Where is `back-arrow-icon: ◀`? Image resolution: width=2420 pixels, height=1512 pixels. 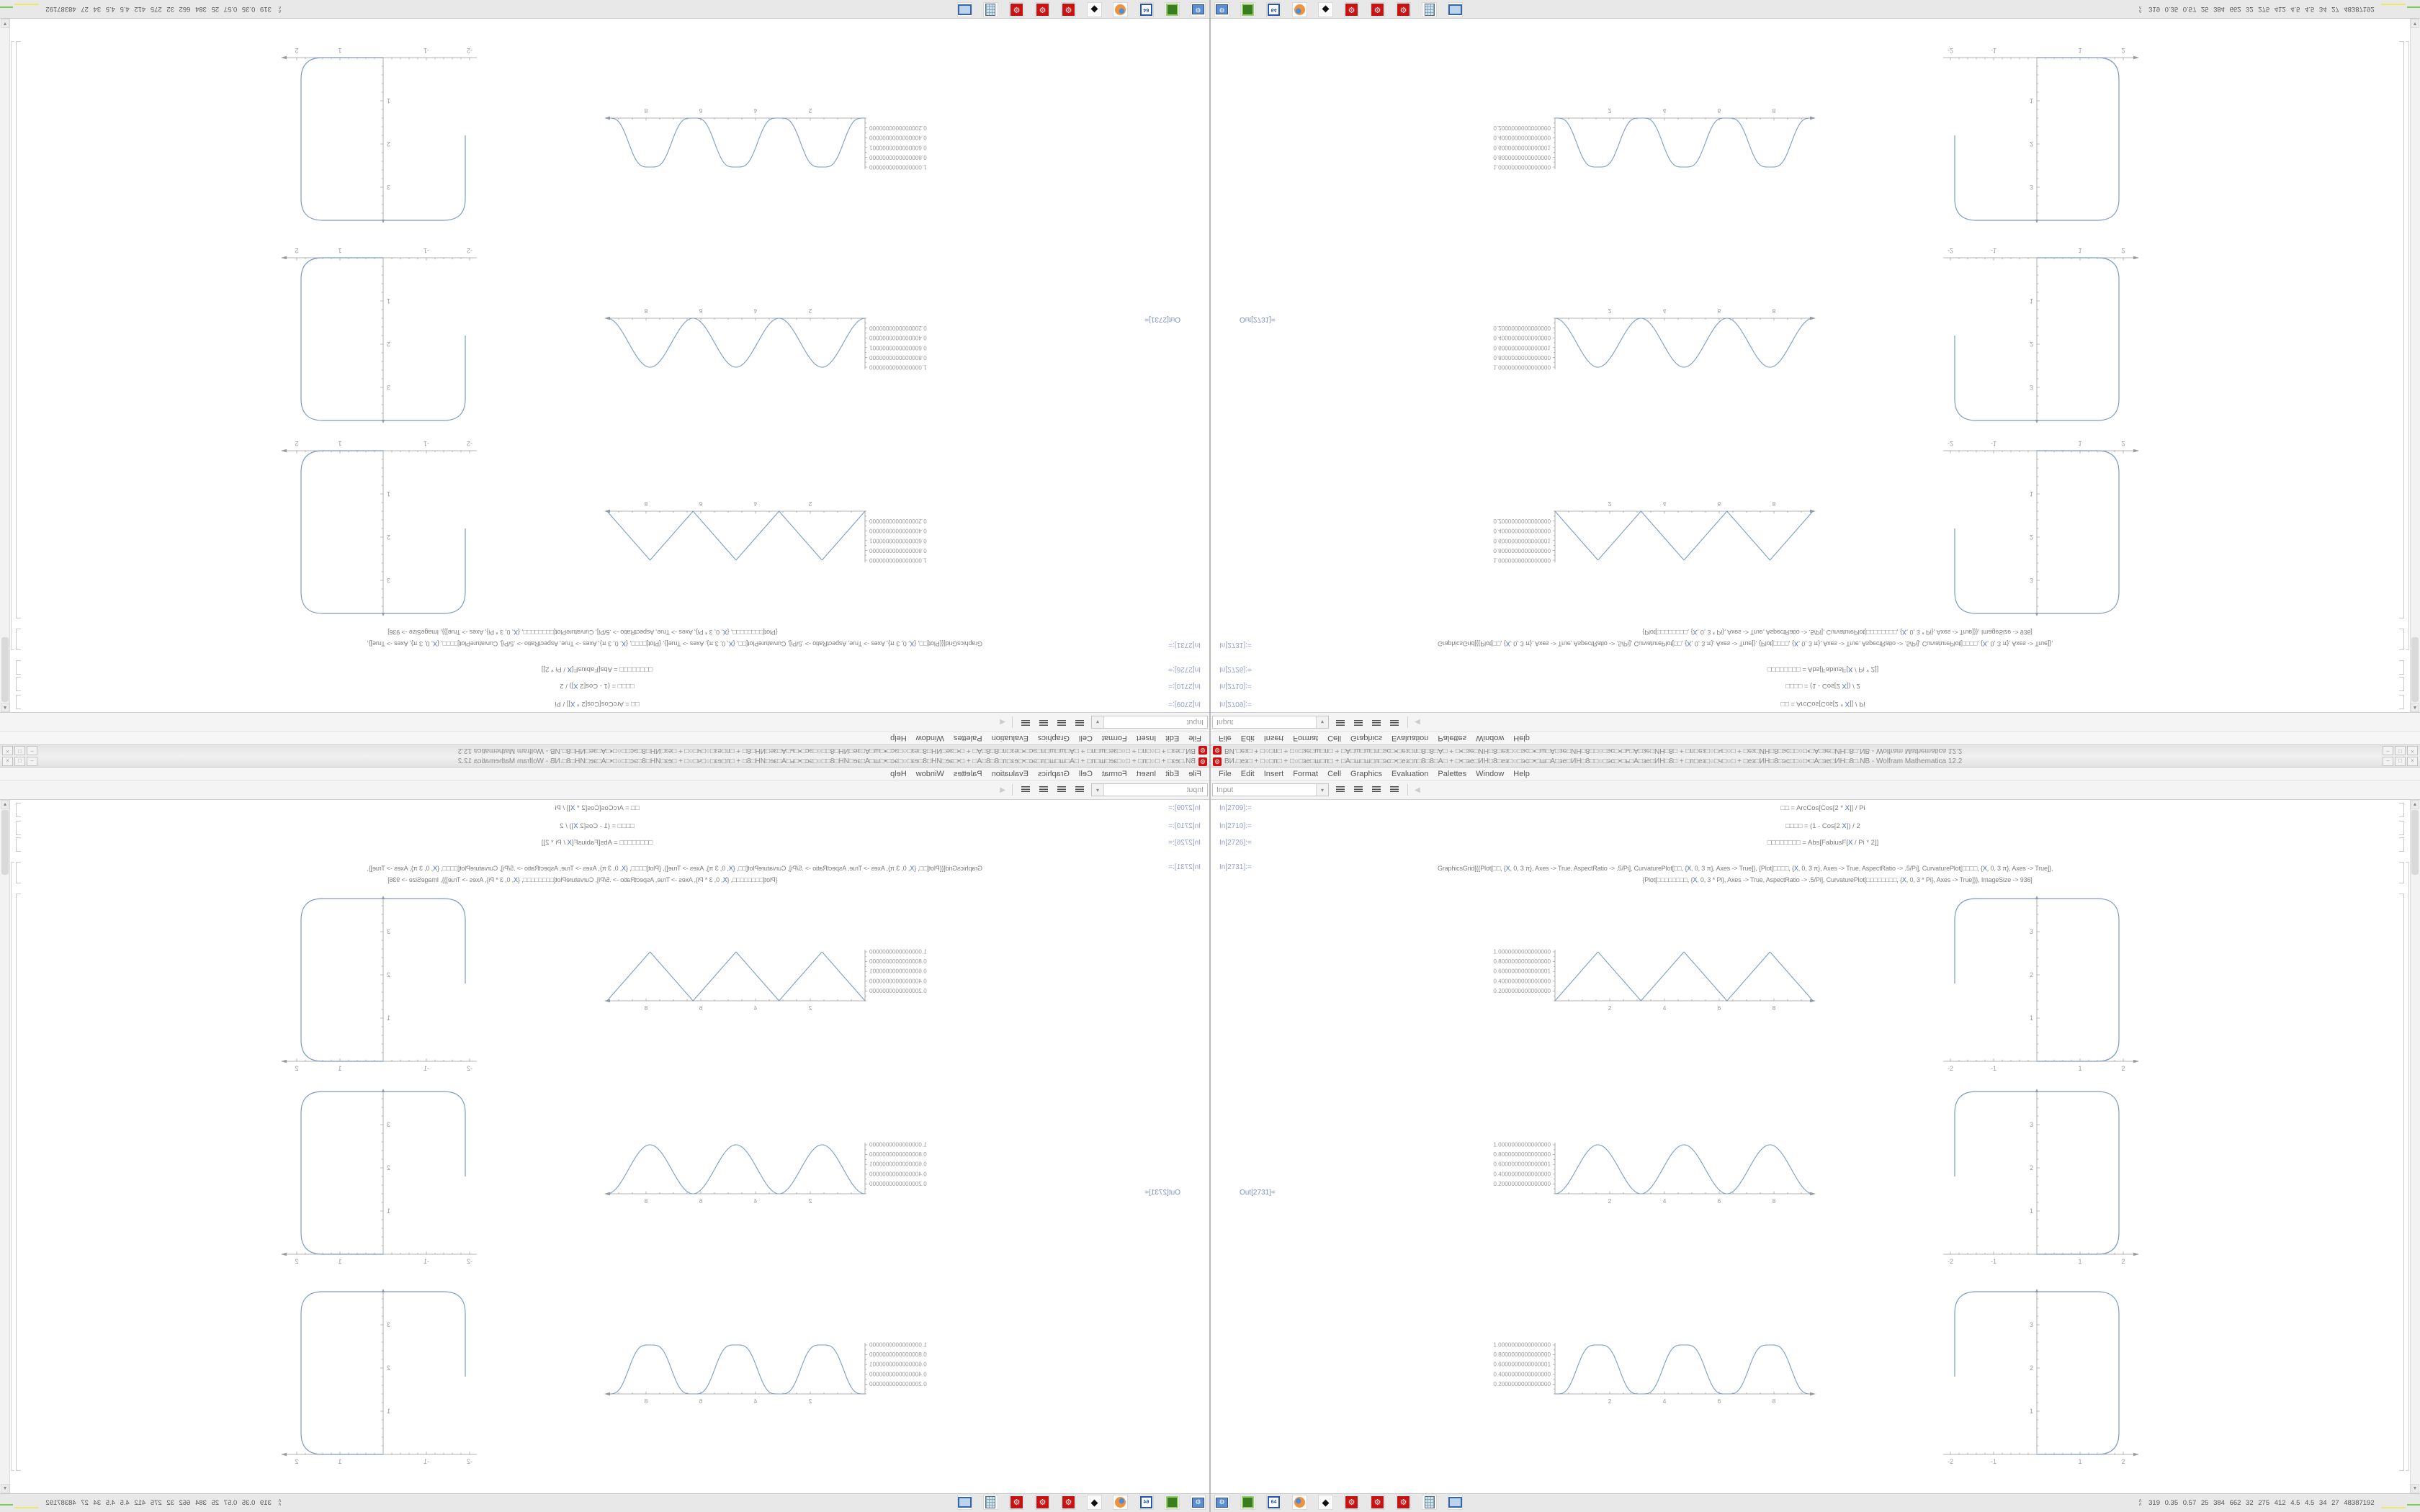 back-arrow-icon: ◀ is located at coordinates (1003, 790).